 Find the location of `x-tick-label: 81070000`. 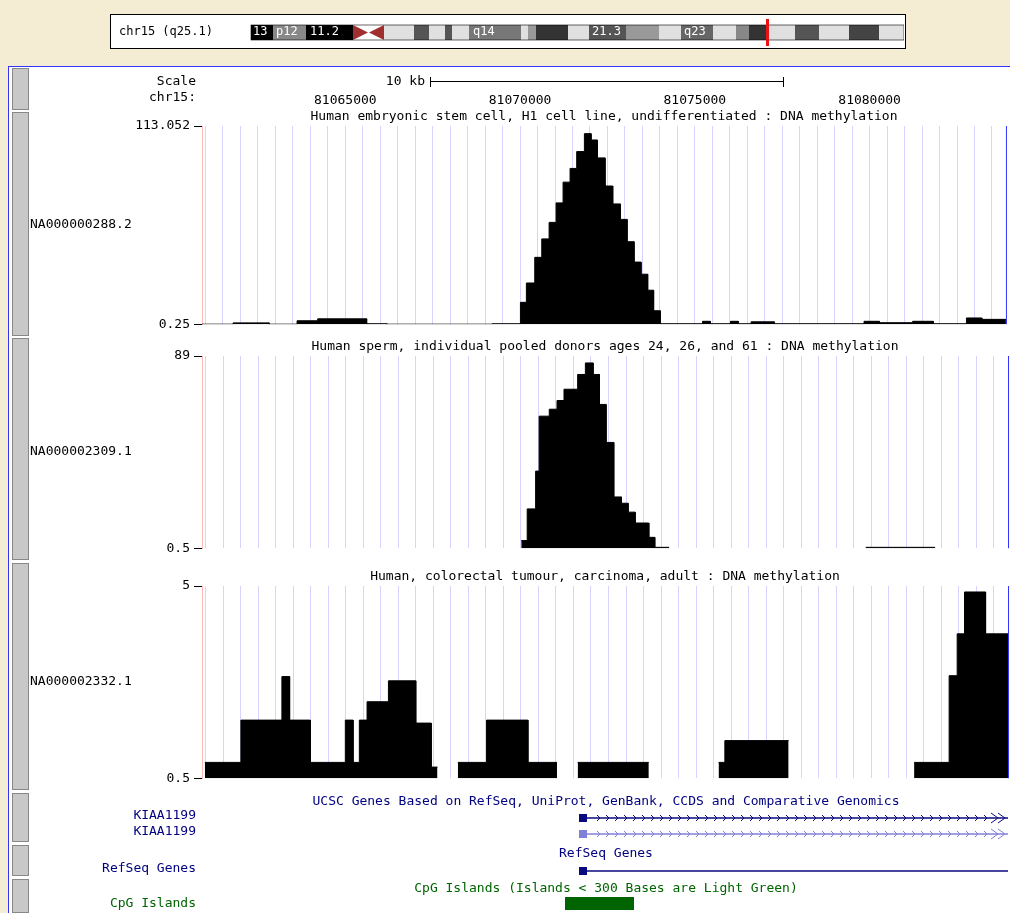

x-tick-label: 81070000 is located at coordinates (520, 99).